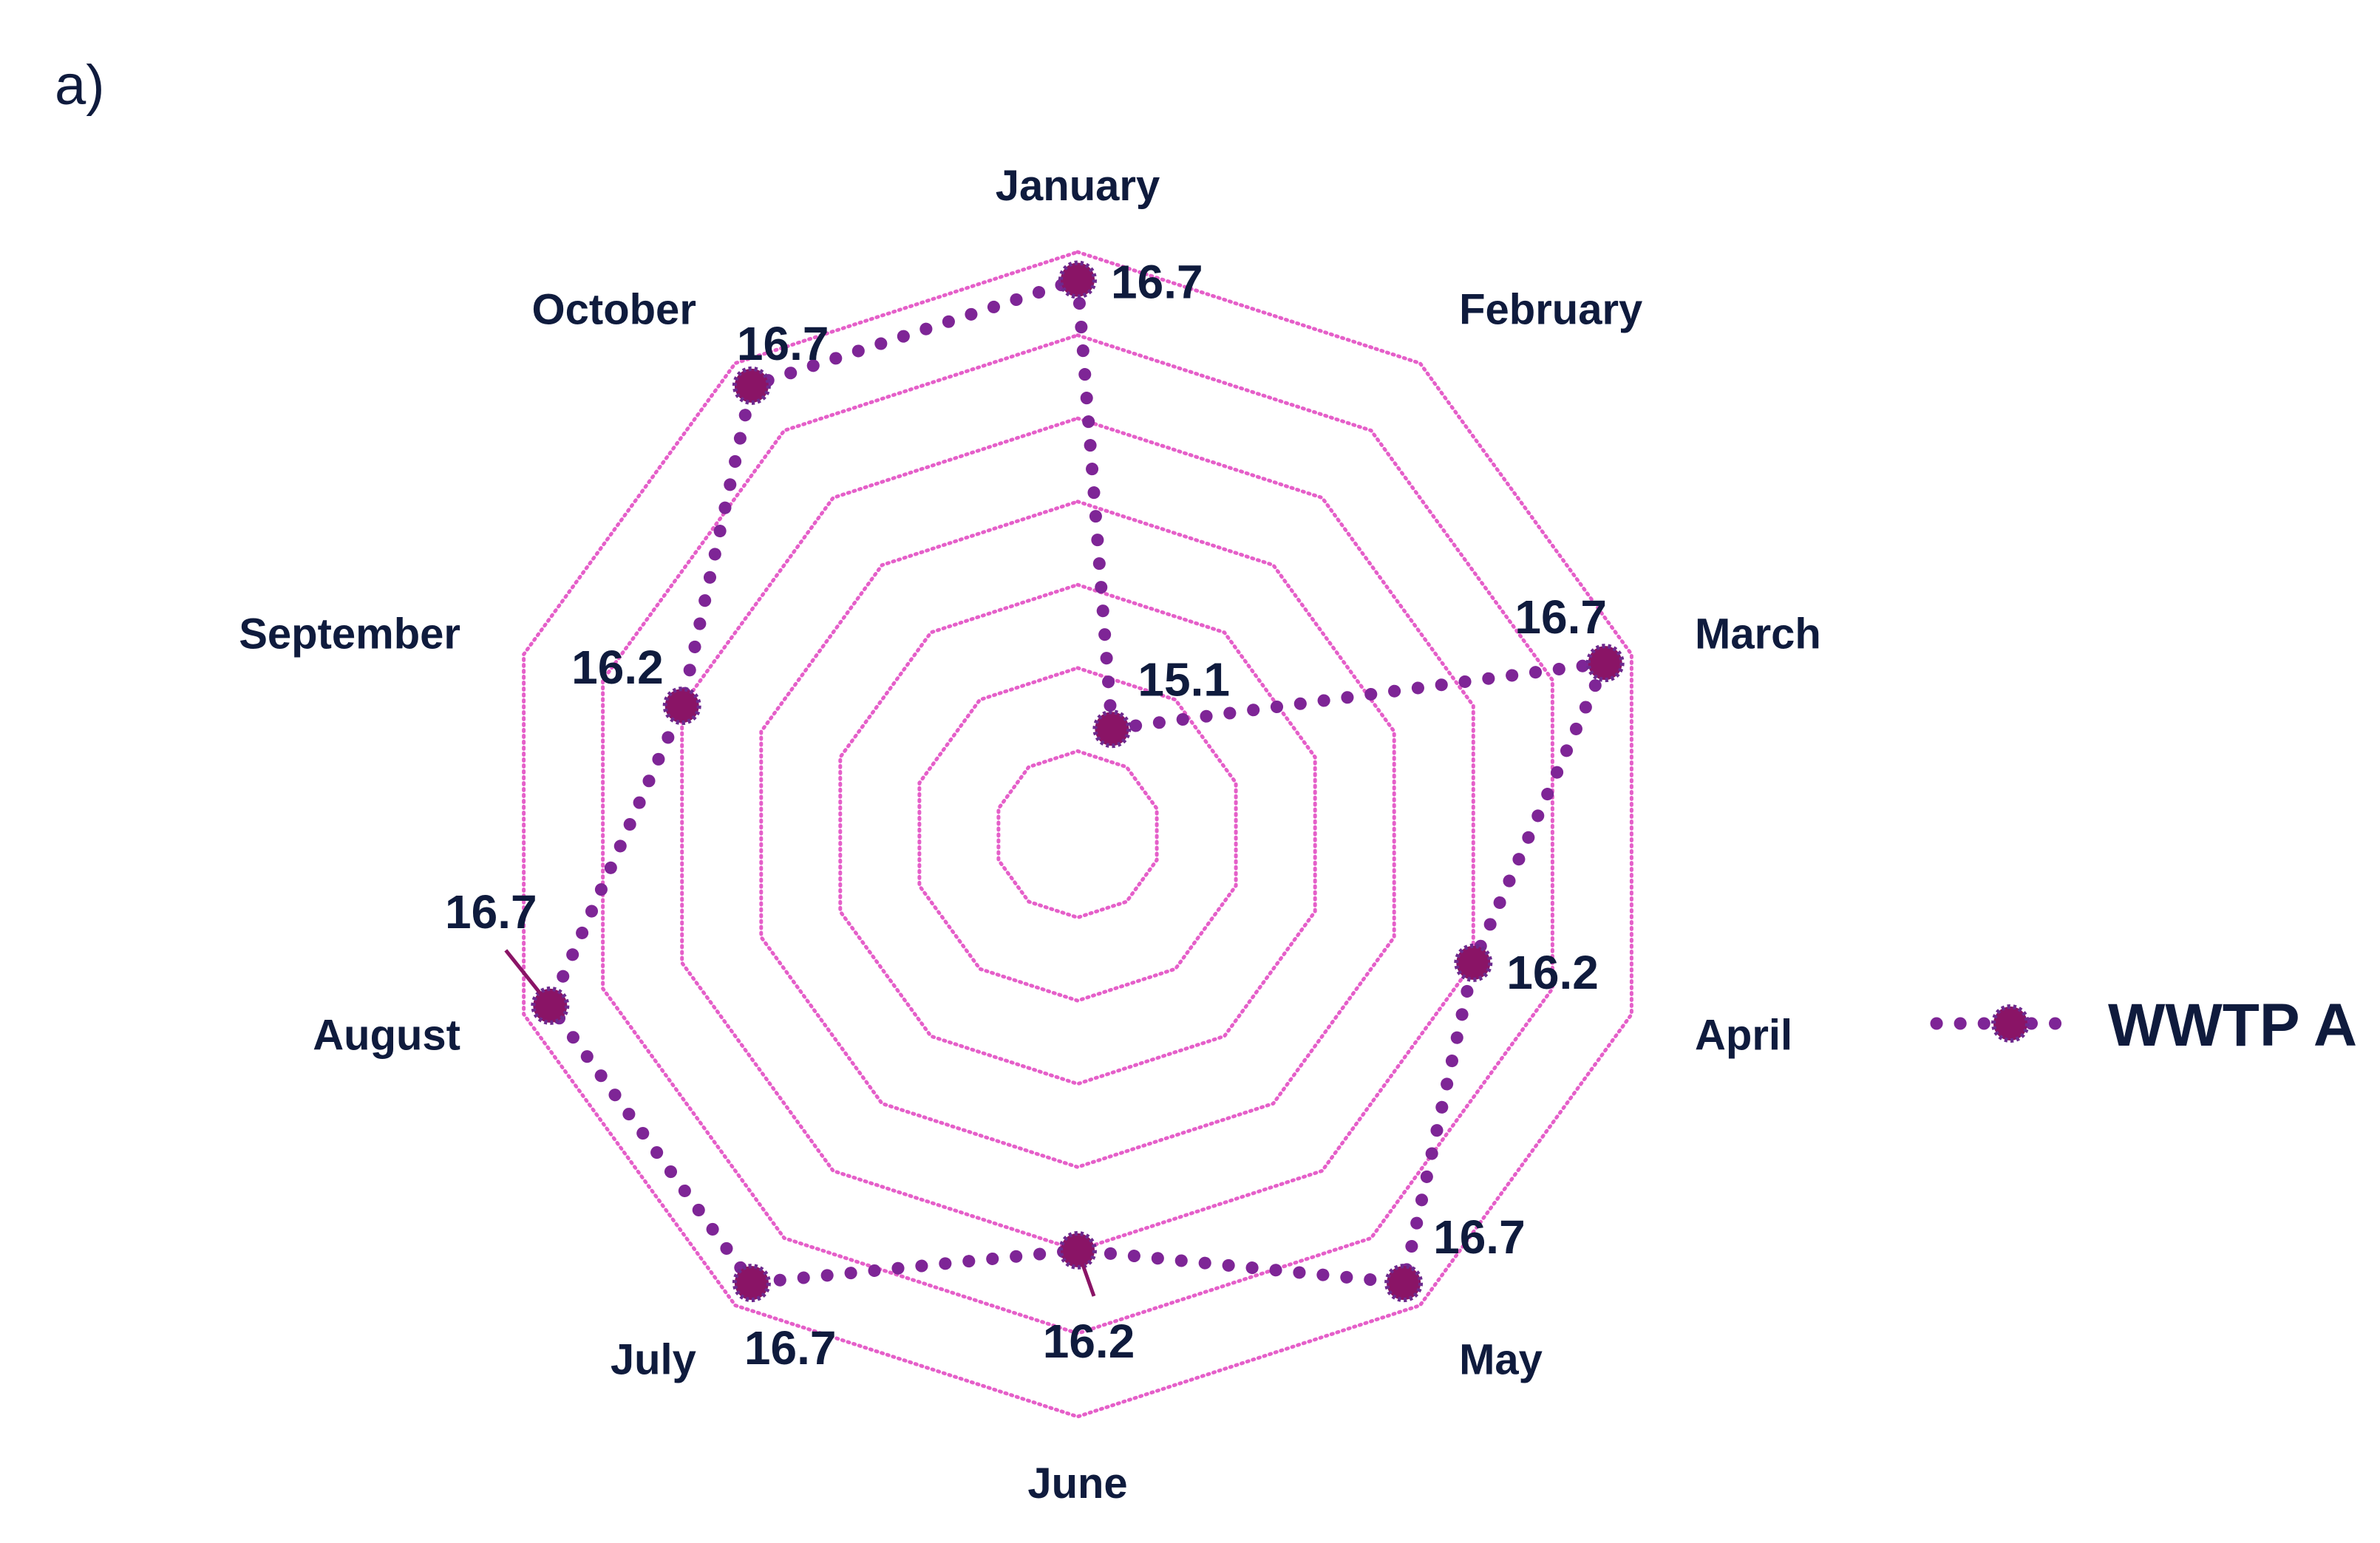  Describe the element at coordinates (2232, 1025) in the screenshot. I see `legend-label: WWTP A` at that location.